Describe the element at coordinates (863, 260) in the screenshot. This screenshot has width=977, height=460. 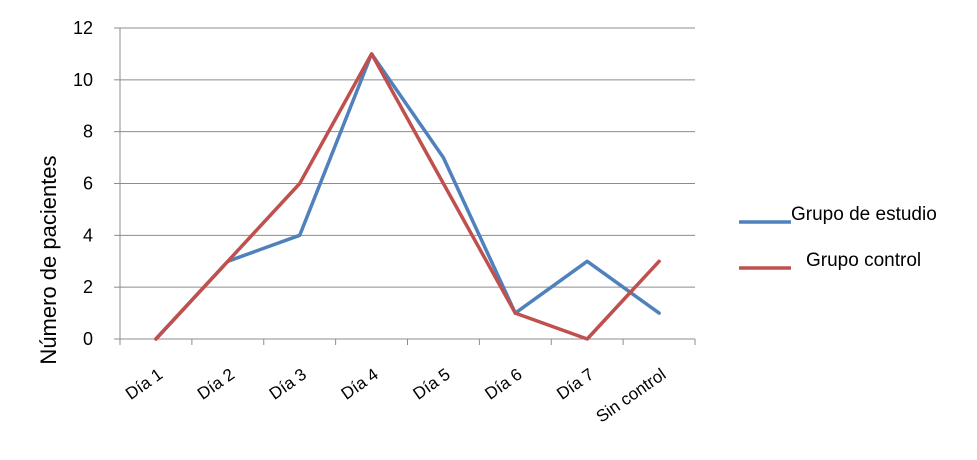
I see `legend-label: Grupo control` at that location.